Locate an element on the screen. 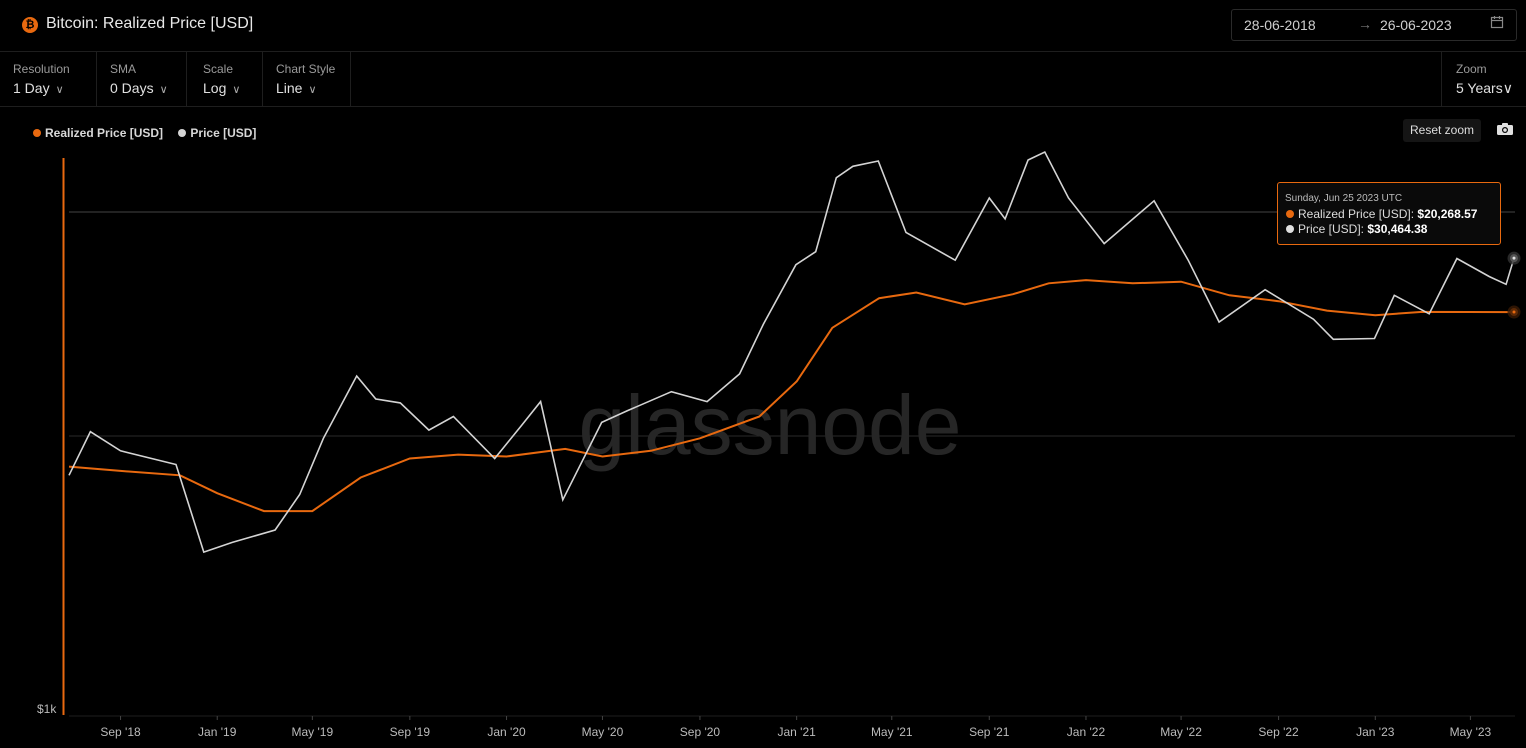  scale-value: Log ∨ is located at coordinates (222, 88).